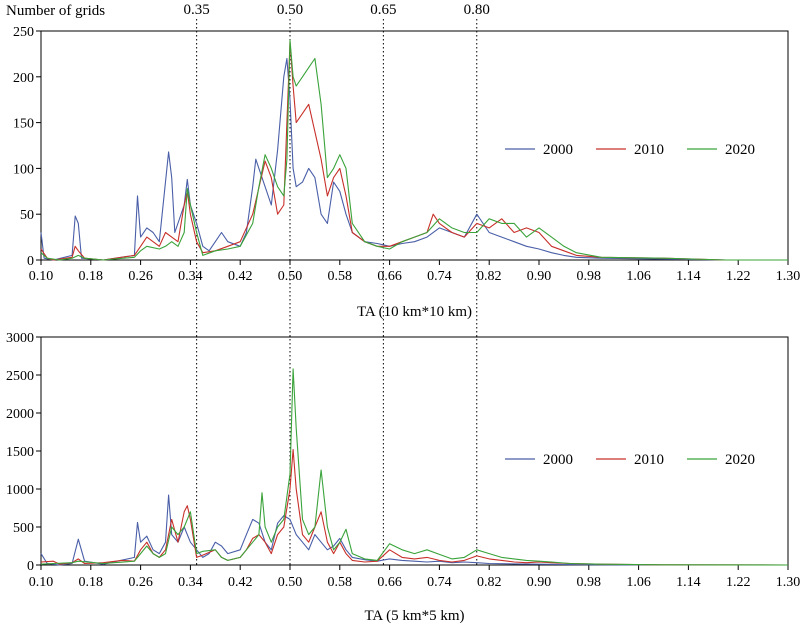 The height and width of the screenshot is (626, 800). What do you see at coordinates (20, 490) in the screenshot?
I see `y-tick-label: 1000` at bounding box center [20, 490].